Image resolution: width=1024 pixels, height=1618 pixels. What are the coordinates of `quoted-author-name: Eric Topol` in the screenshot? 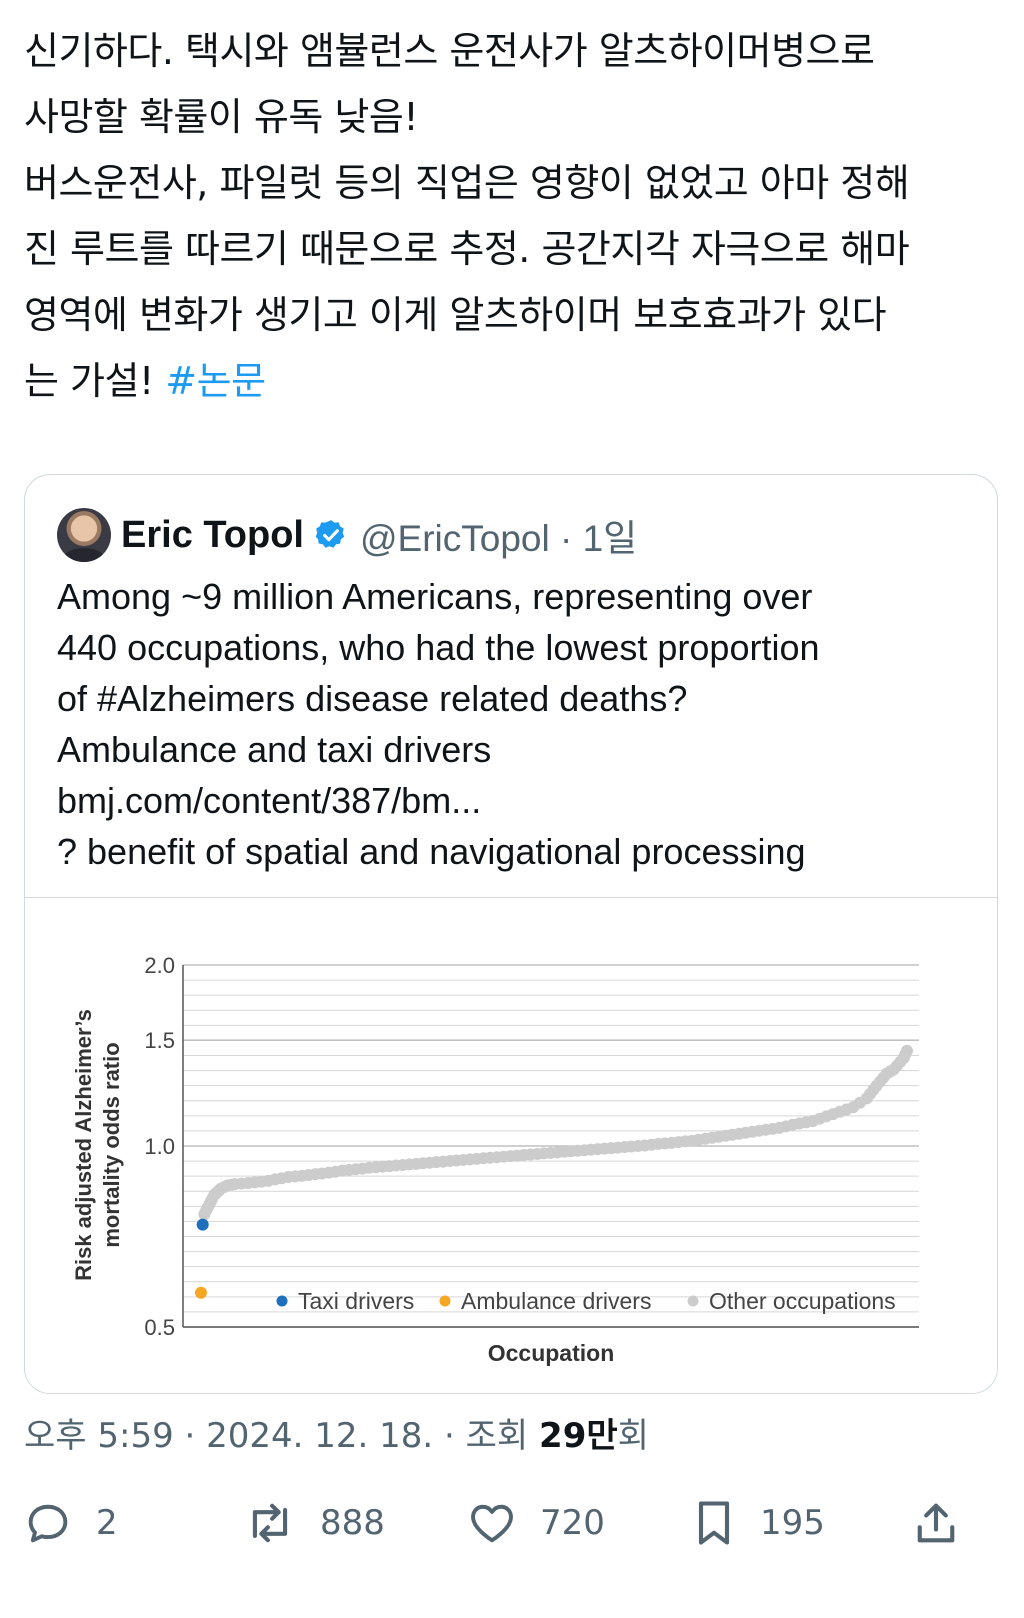 It's located at (212, 534).